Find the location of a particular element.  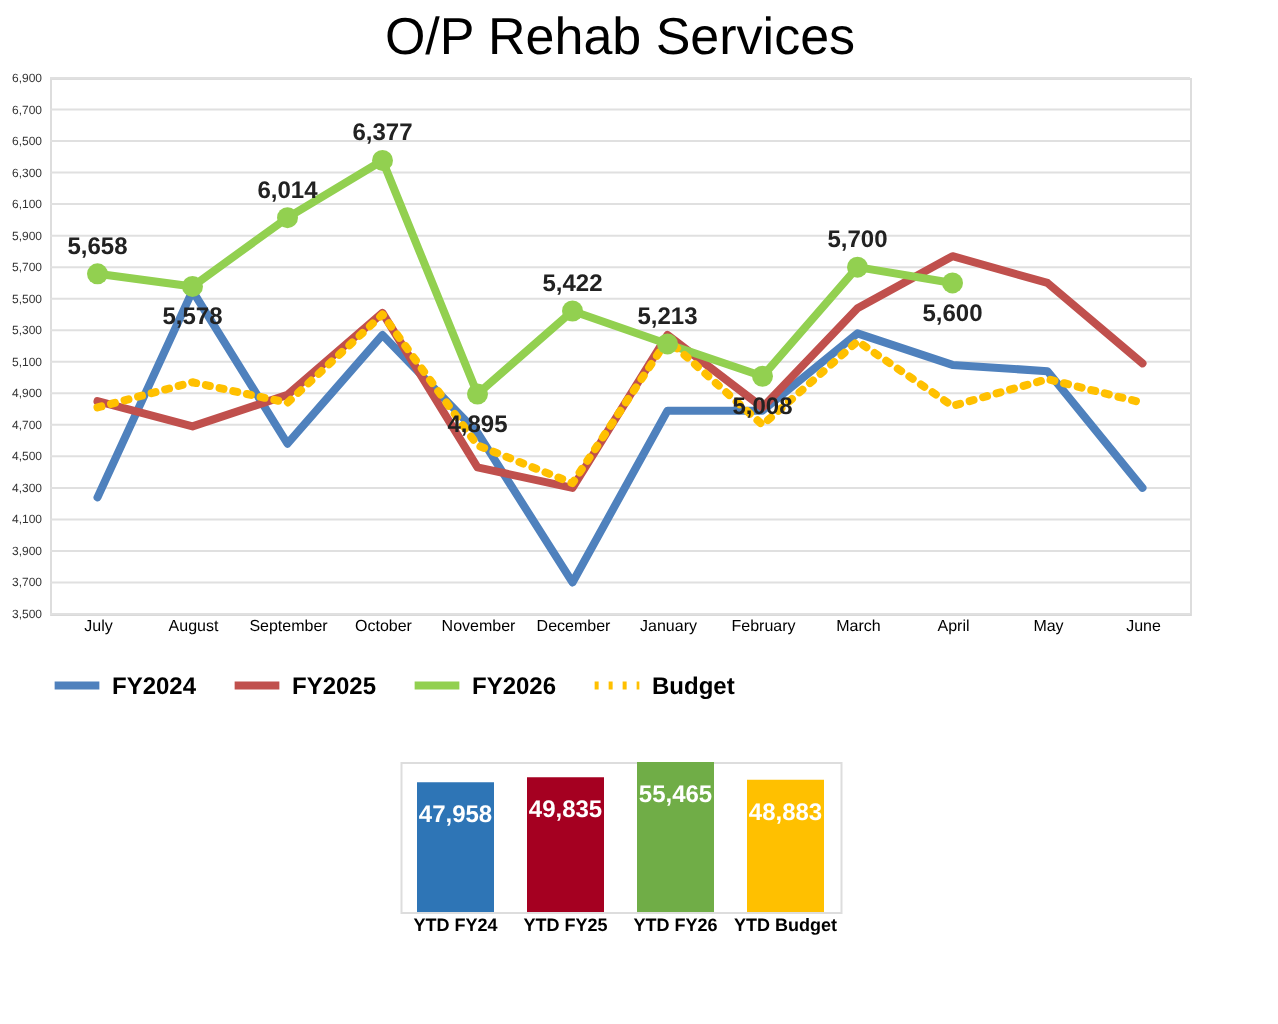

data-label: 5,600 is located at coordinates (953, 312).